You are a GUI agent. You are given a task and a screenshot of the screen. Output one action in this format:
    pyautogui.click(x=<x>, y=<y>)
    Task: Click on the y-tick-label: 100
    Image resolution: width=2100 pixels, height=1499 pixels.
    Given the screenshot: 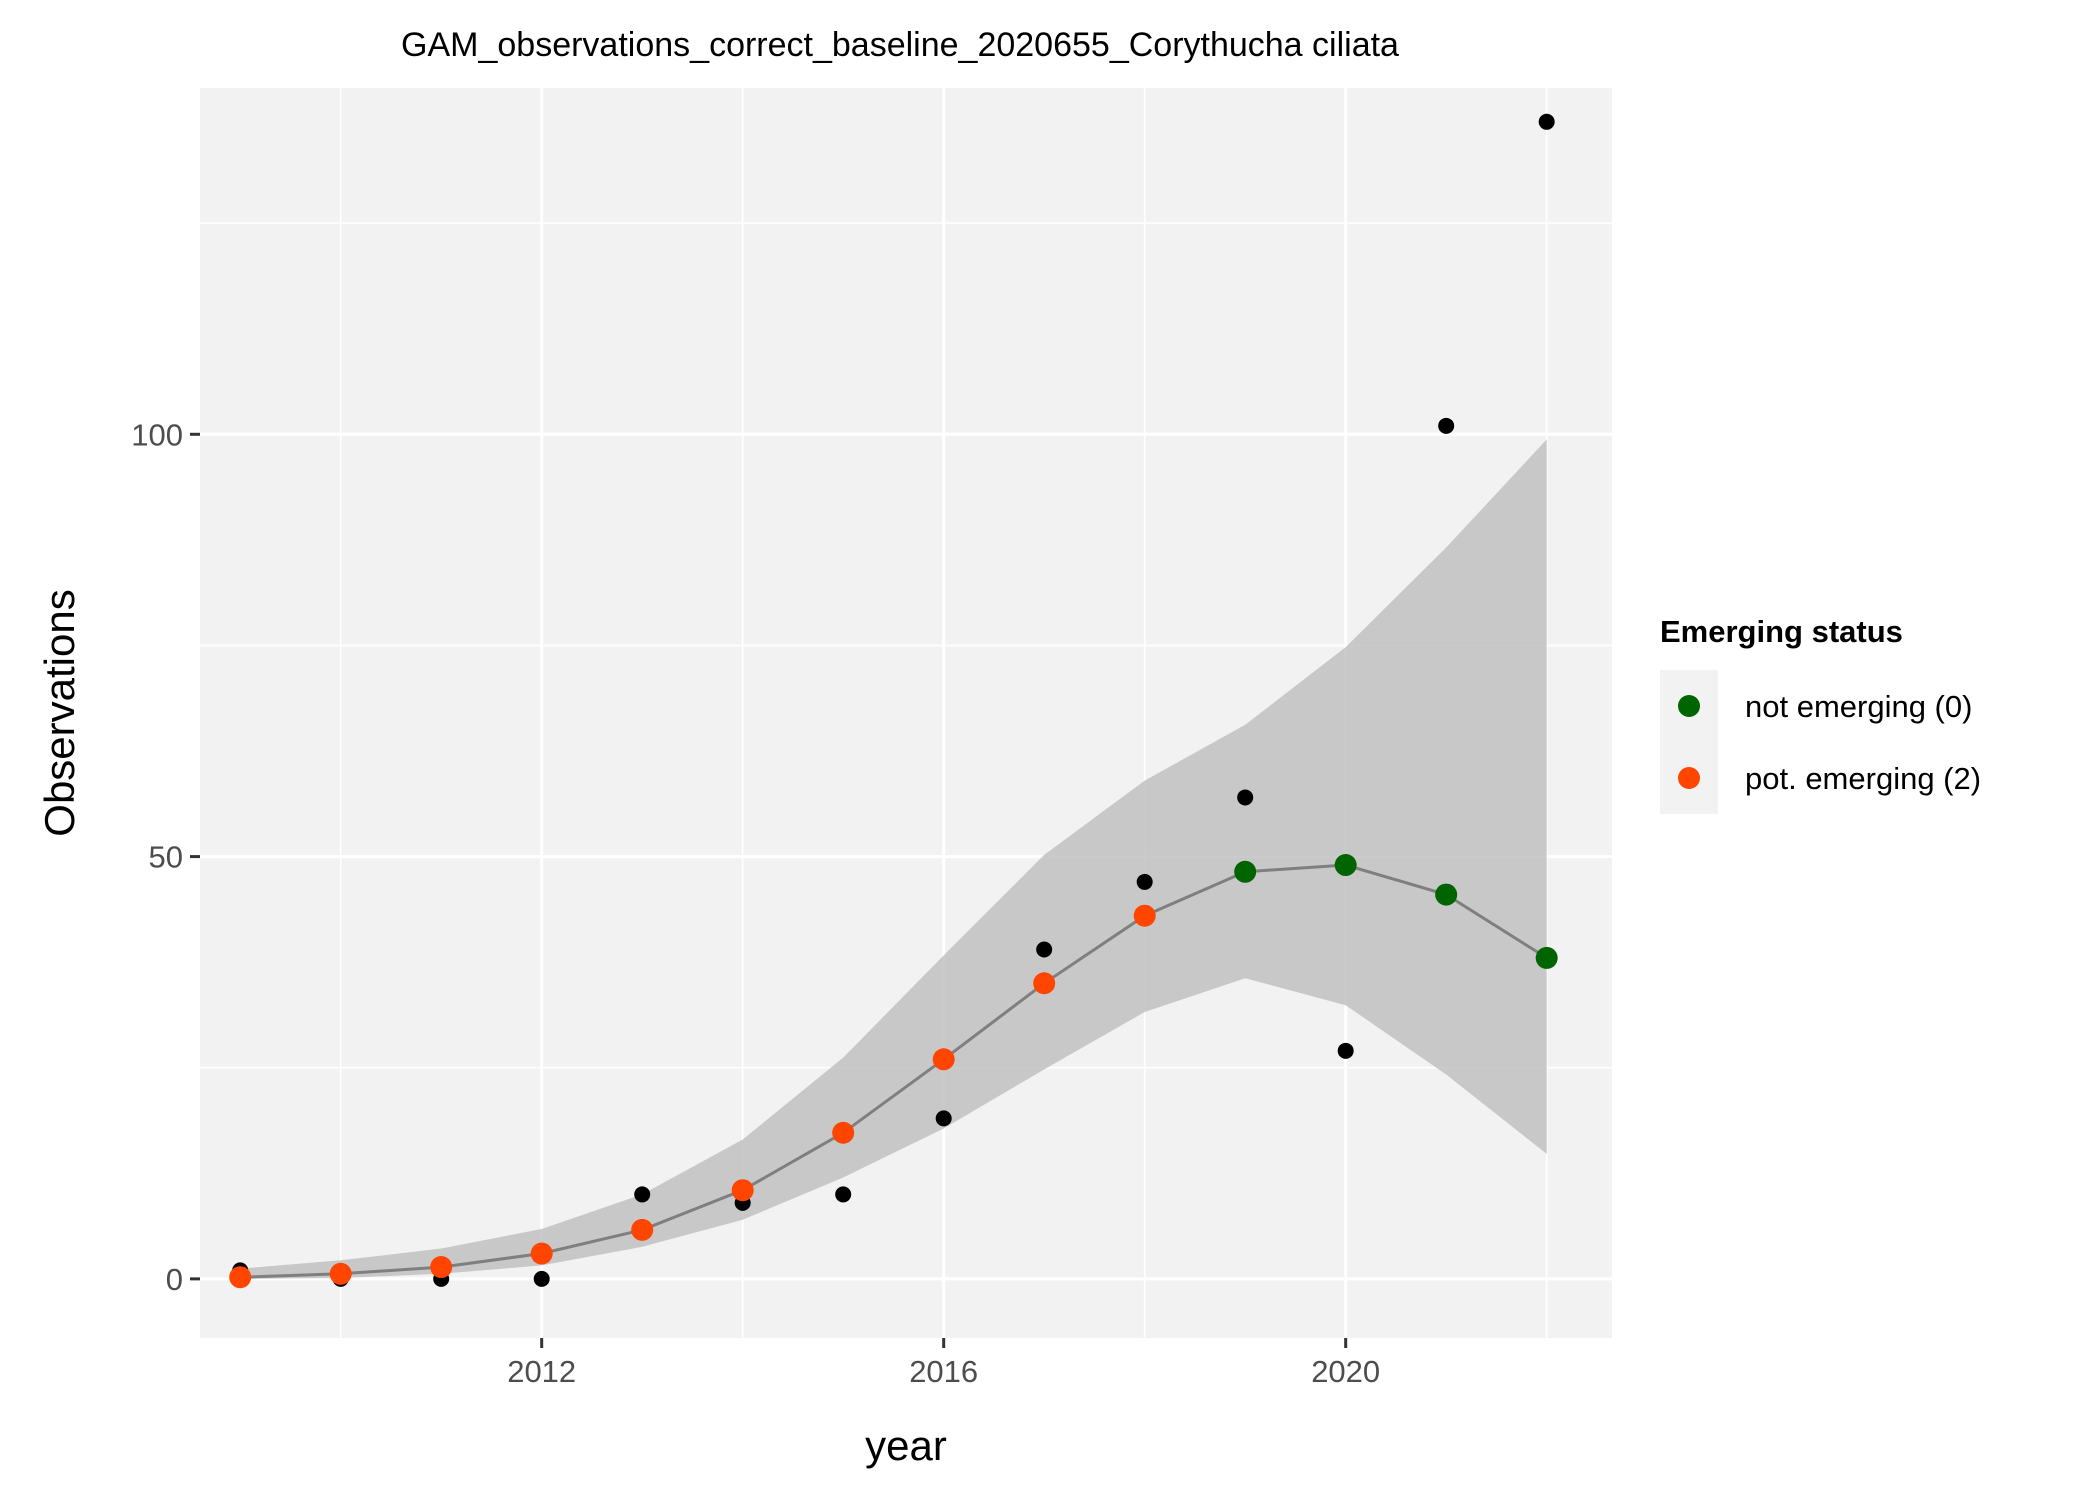 What is the action you would take?
    pyautogui.click(x=157, y=434)
    